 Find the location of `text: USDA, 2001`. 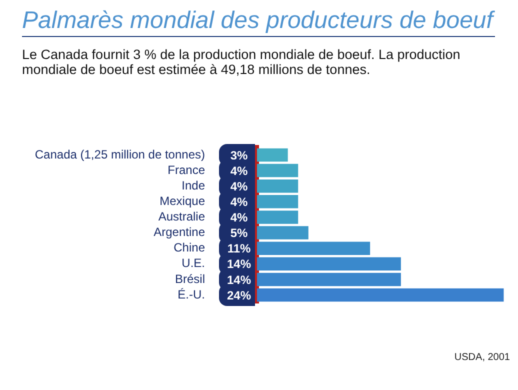

text: USDA, 2001 is located at coordinates (482, 357).